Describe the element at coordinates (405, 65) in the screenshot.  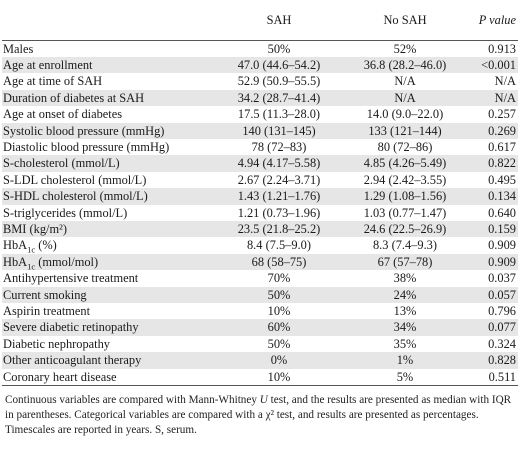
I see `cell-no-sah: 36.8 (28.2–46.0)` at that location.